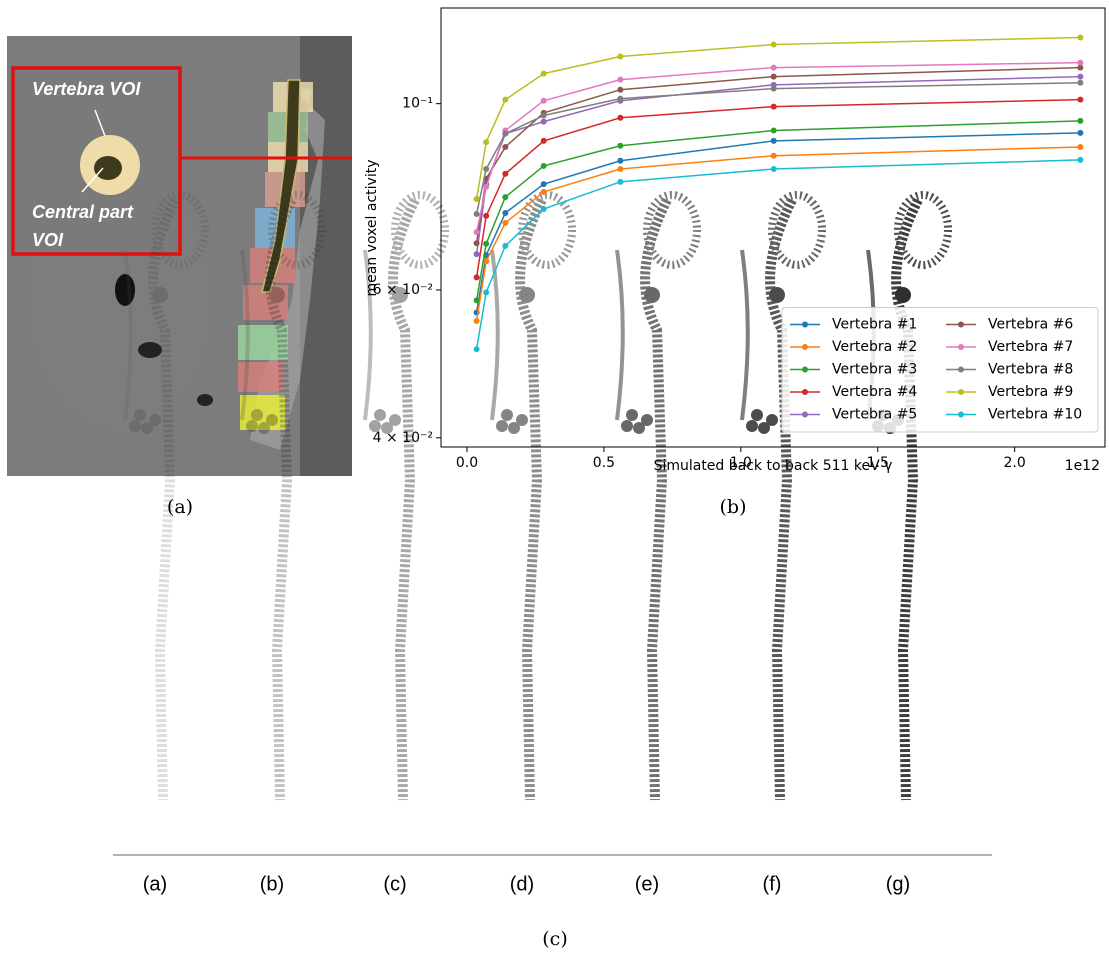  I want to click on legend-label: Vertebra #7, so click(1030, 347).